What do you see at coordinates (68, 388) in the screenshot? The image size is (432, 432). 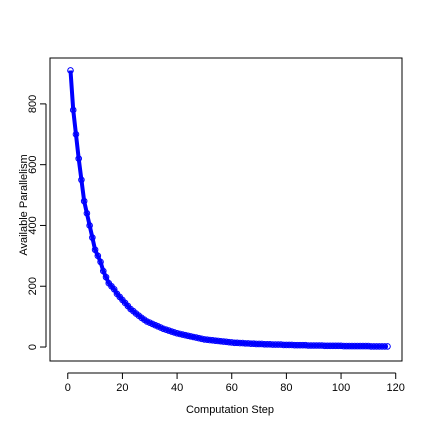 I see `x-tick-label: 0` at bounding box center [68, 388].